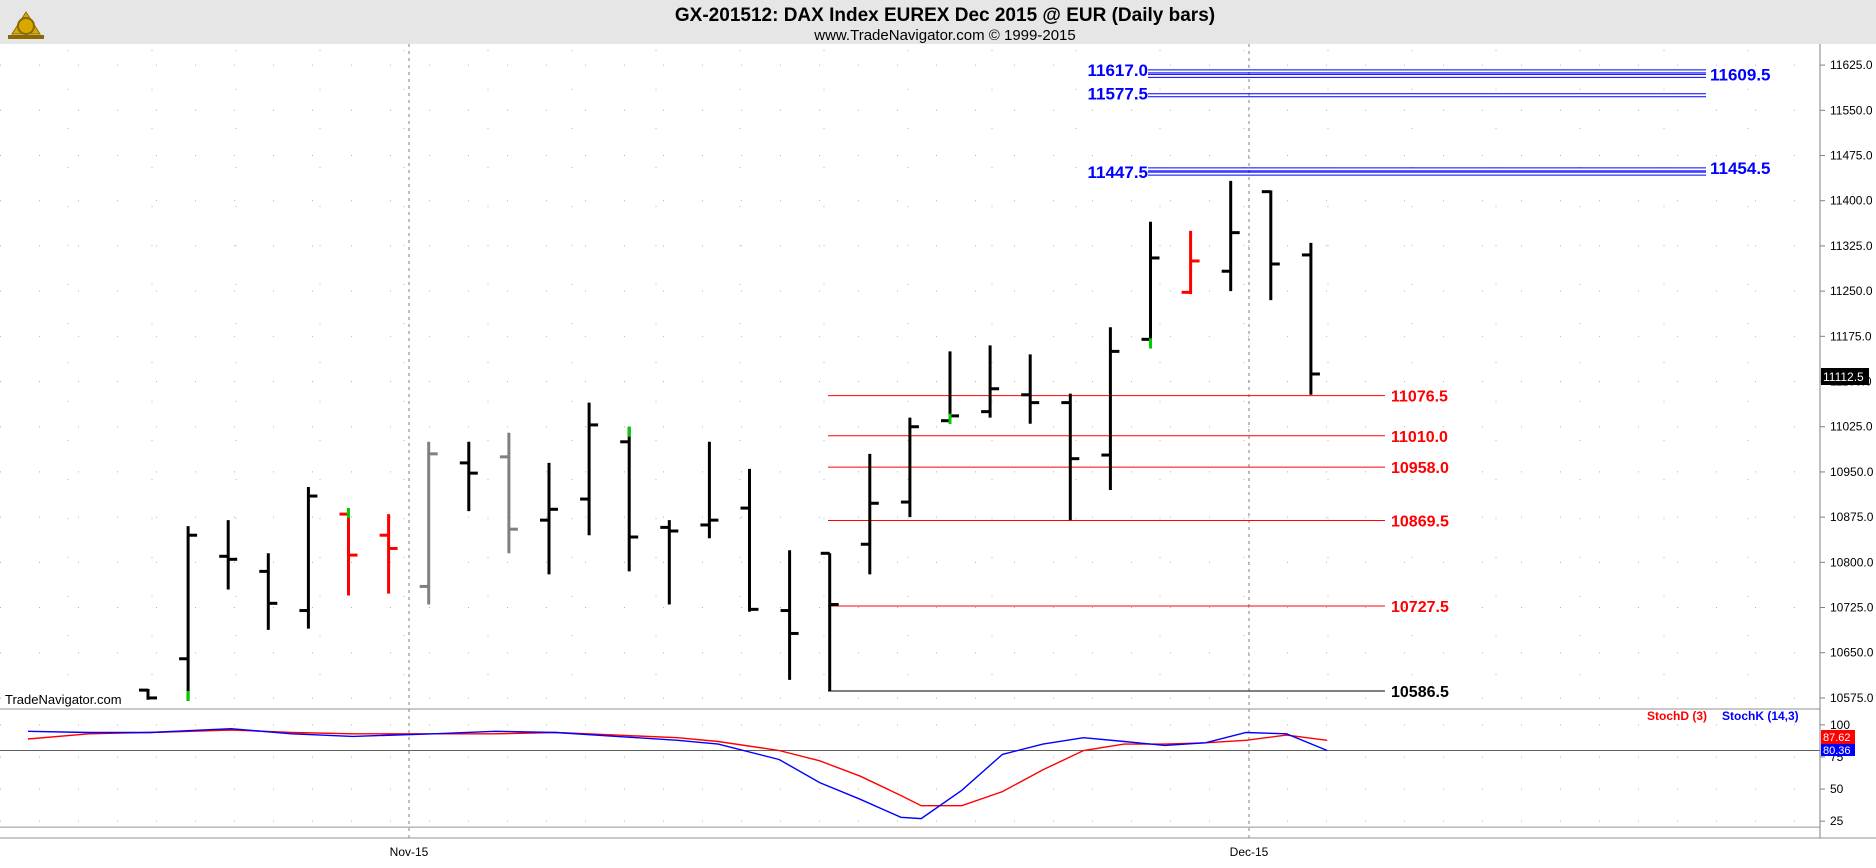 This screenshot has height=868, width=1876. Describe the element at coordinates (1851, 156) in the screenshot. I see `price-tick-label: 11475.0` at that location.